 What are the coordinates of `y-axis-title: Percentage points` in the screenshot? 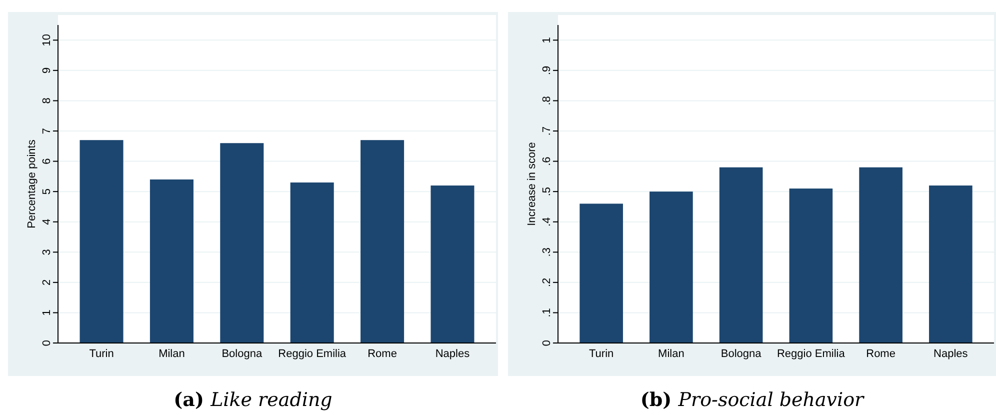 It's located at (32, 183).